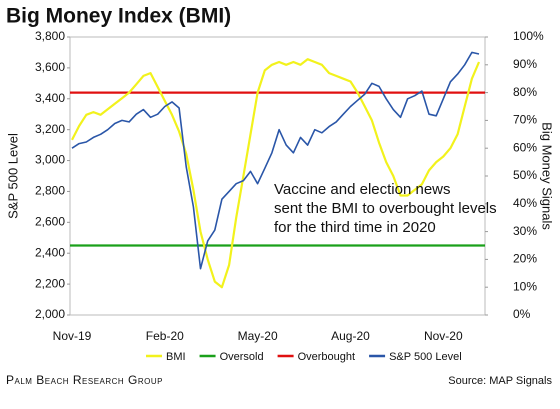 The width and height of the screenshot is (560, 409). I want to click on annotation: Vaccine and election news, so click(362, 189).